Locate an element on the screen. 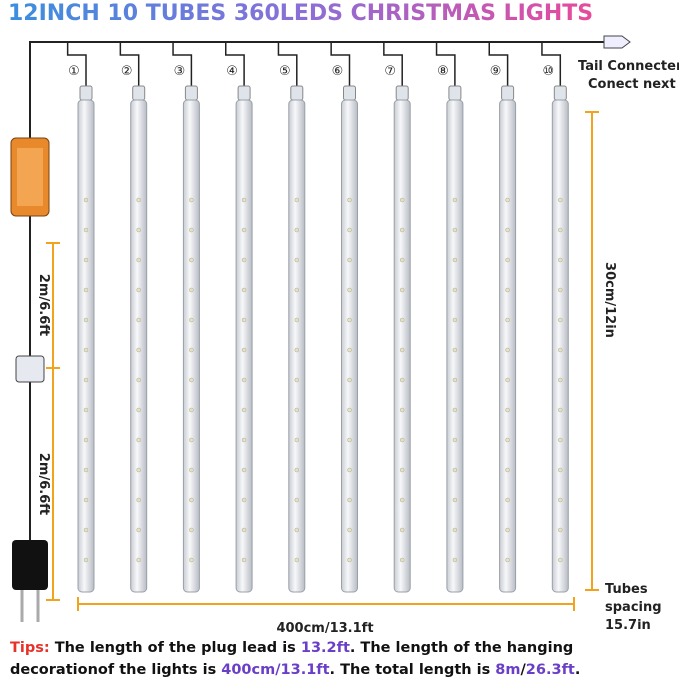 The height and width of the screenshot is (682, 679). connector is located at coordinates (30, 369).